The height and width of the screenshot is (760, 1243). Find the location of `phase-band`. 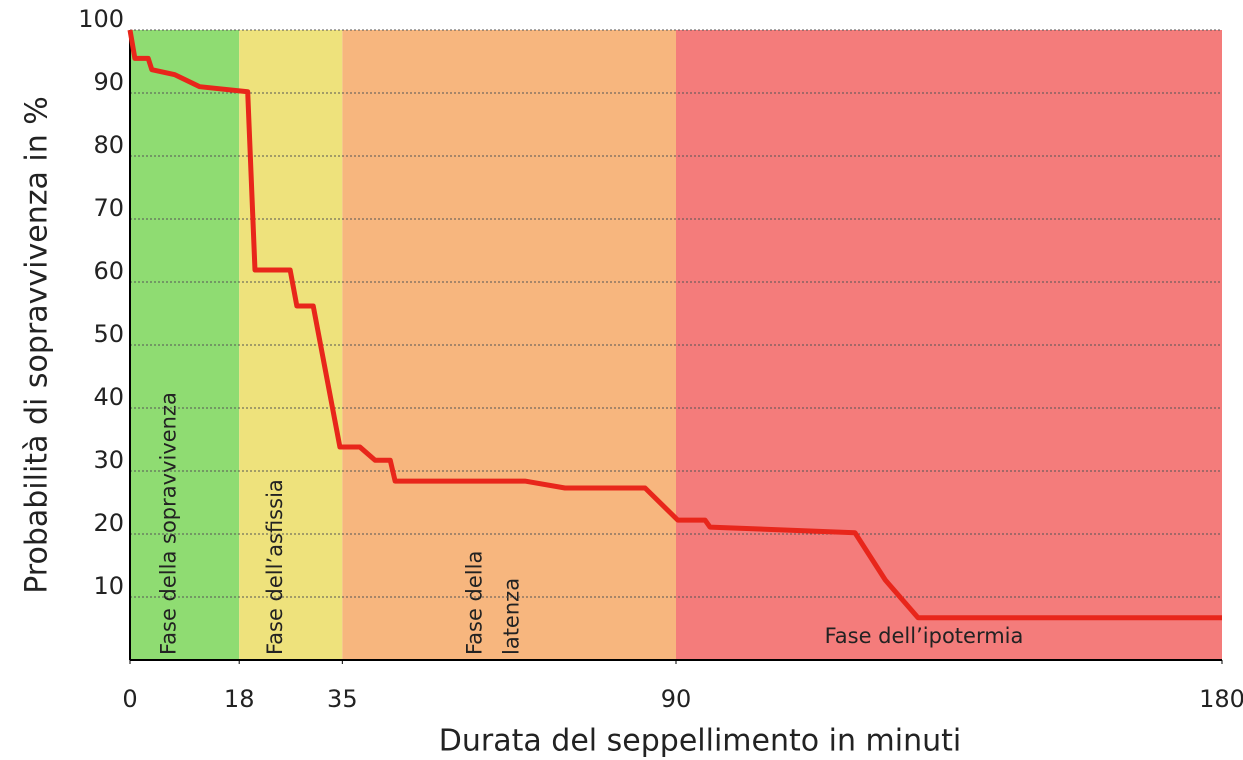

phase-band is located at coordinates (185, 345).